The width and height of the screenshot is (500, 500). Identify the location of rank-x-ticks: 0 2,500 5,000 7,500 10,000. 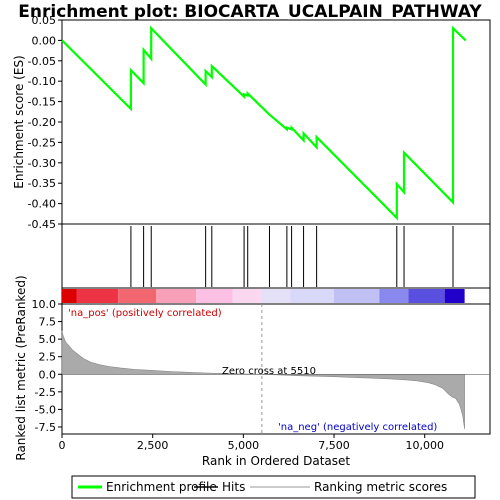
(251, 443).